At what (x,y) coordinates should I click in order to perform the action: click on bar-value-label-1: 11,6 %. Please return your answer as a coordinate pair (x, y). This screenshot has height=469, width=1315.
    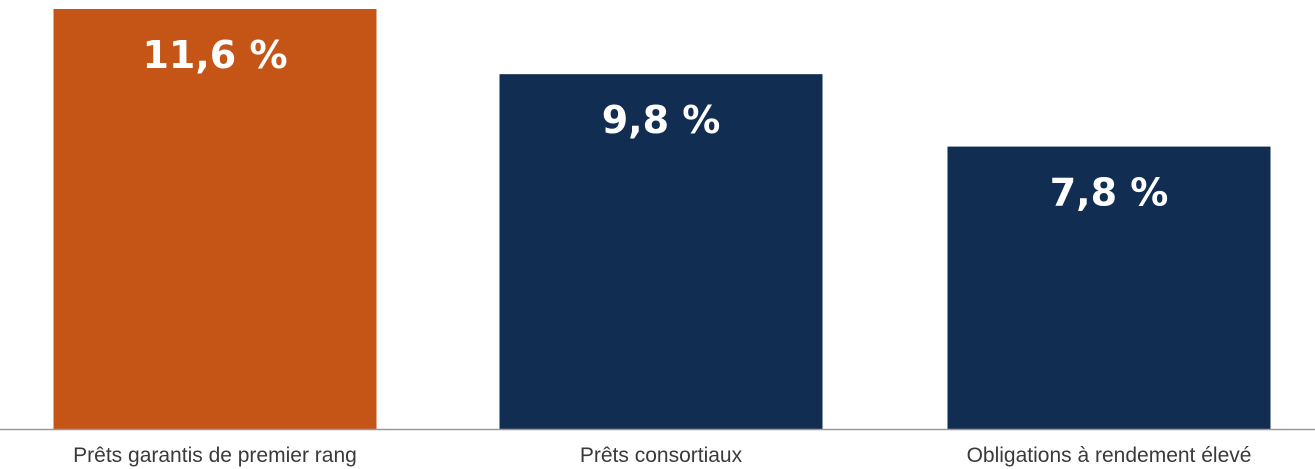
    Looking at the image, I should click on (214, 55).